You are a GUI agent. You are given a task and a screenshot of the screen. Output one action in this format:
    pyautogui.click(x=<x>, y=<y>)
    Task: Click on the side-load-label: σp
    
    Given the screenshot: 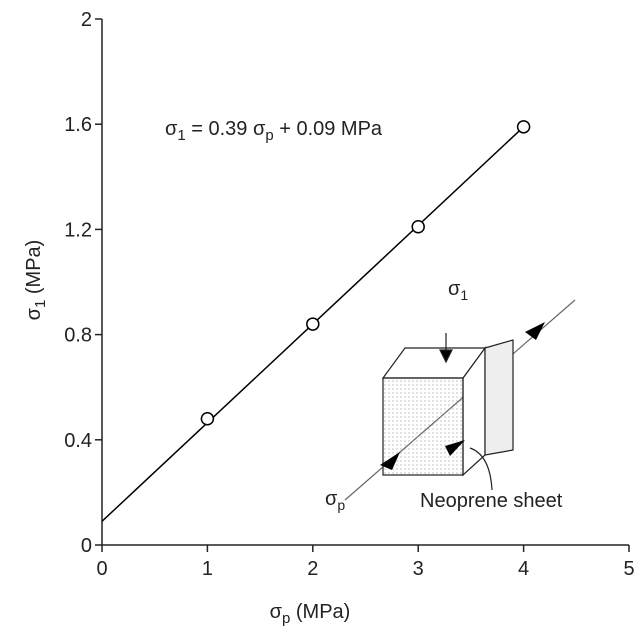 What is the action you would take?
    pyautogui.click(x=335, y=500)
    